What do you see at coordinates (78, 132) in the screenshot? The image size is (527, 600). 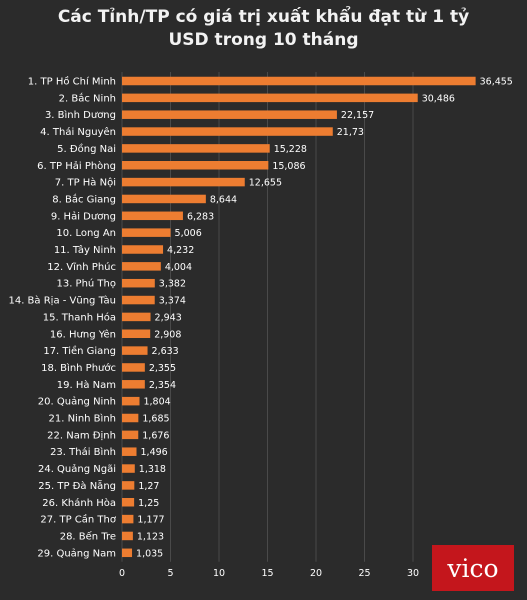 I see `category-label: 4. Thái Nguyên` at bounding box center [78, 132].